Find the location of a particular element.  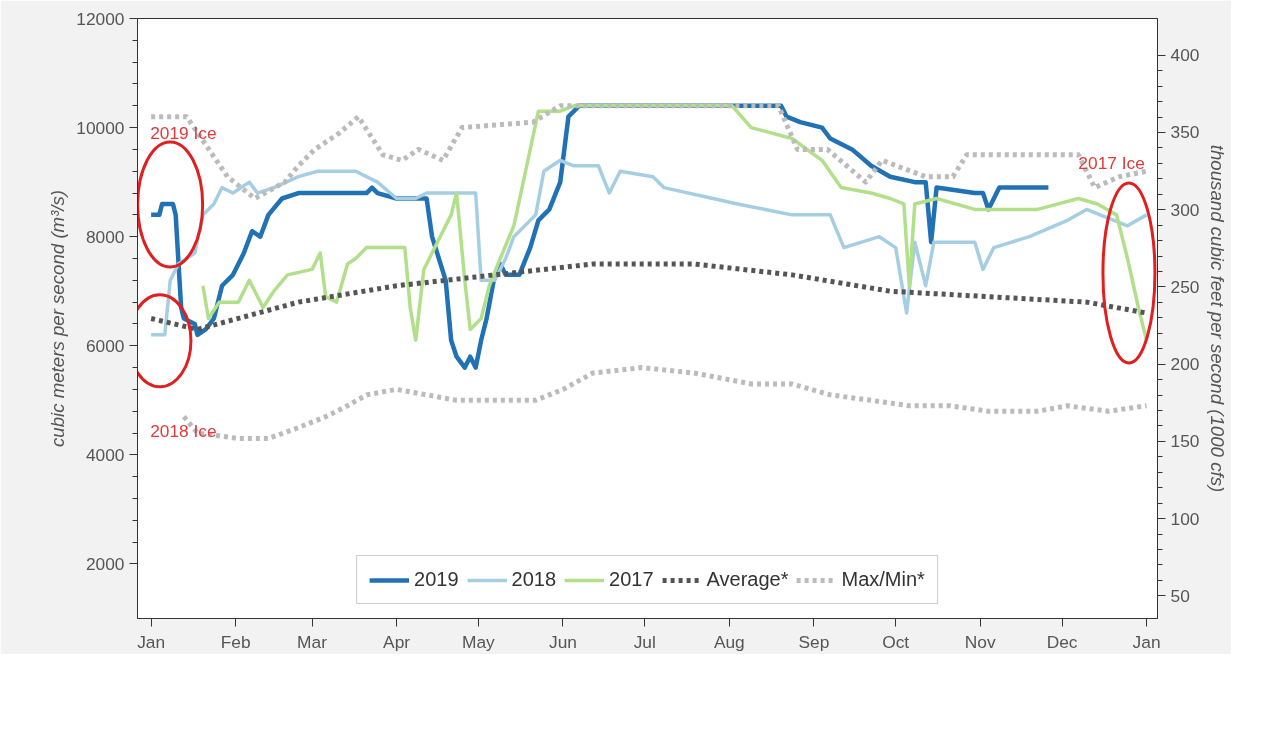

y-tick-label: 12000 is located at coordinates (100, 18).